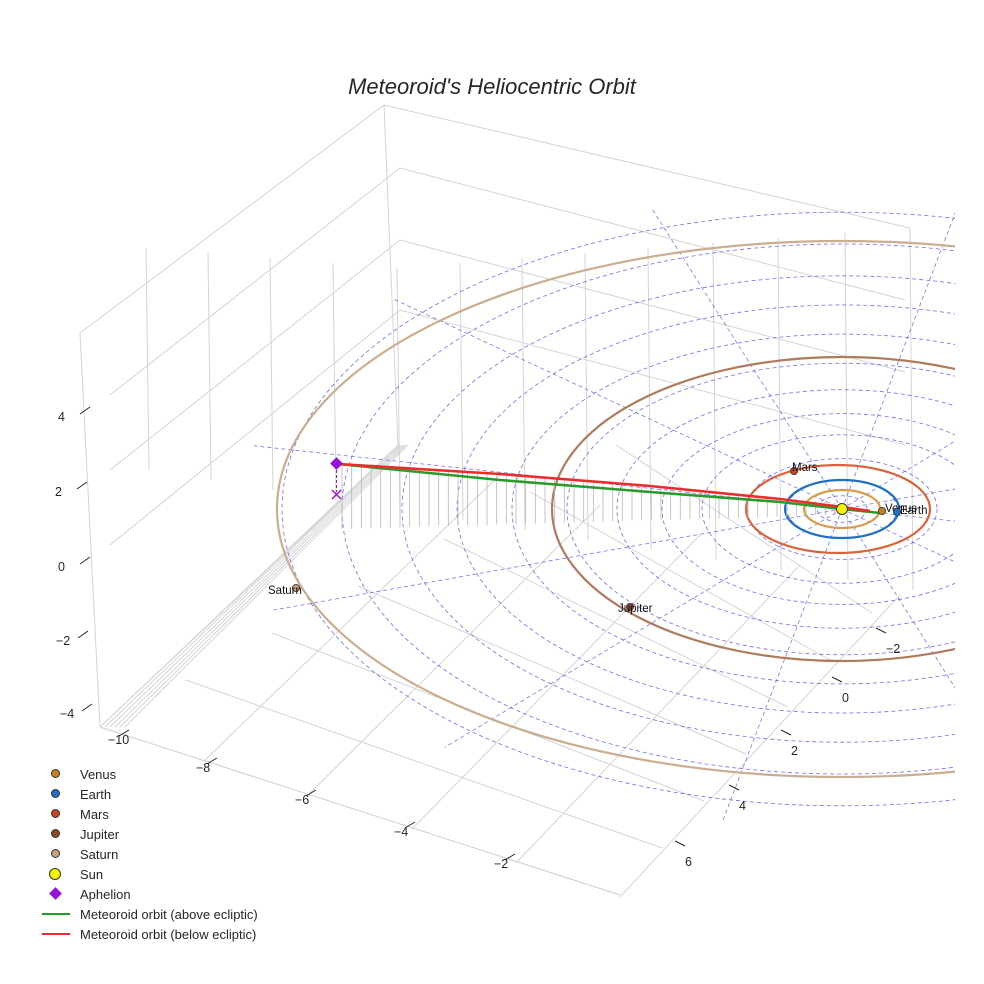 Image resolution: width=984 pixels, height=984 pixels. What do you see at coordinates (118, 740) in the screenshot?
I see `x-tick-label: −10` at bounding box center [118, 740].